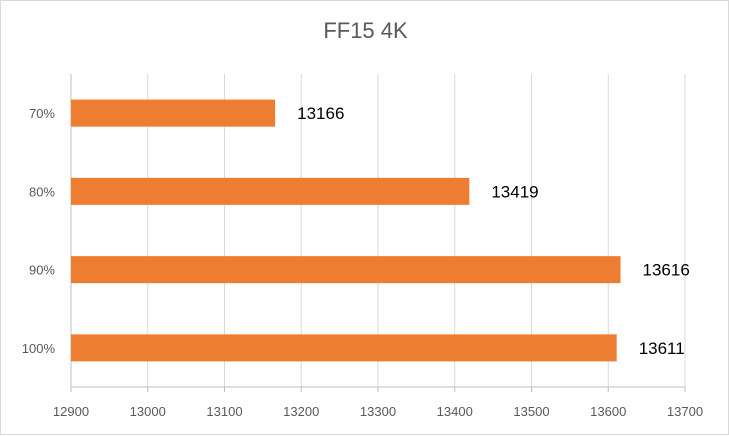  I want to click on x-tick-label: 13200, so click(301, 411).